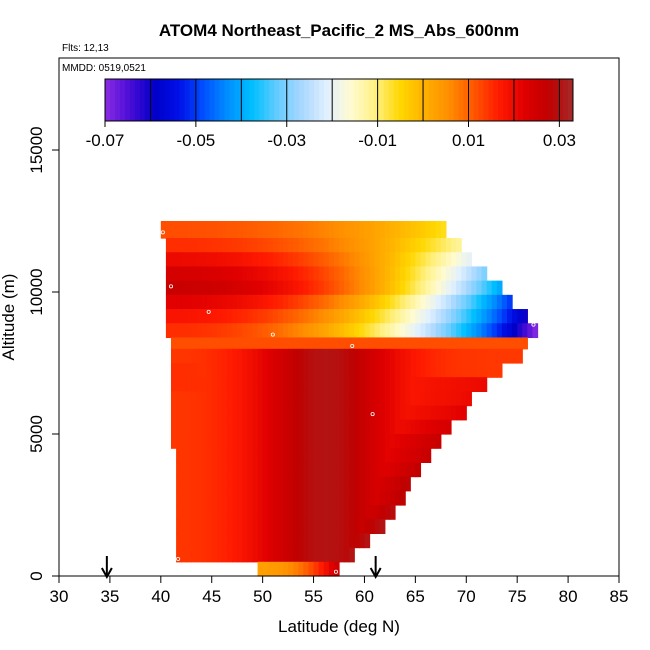 The height and width of the screenshot is (650, 650). I want to click on arrow-marker, so click(375, 568).